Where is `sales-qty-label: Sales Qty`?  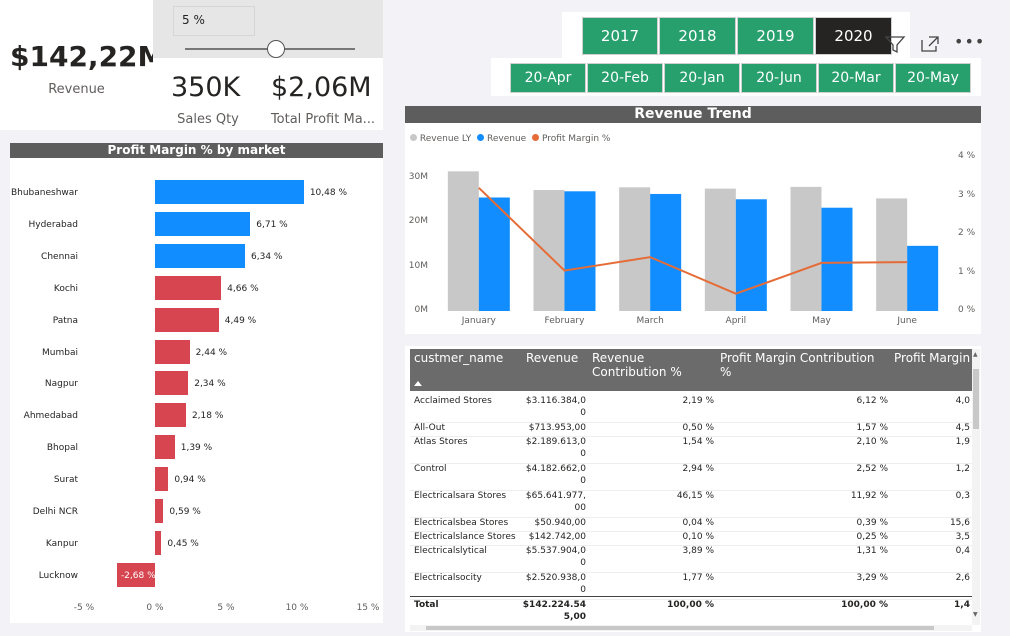 sales-qty-label: Sales Qty is located at coordinates (208, 119).